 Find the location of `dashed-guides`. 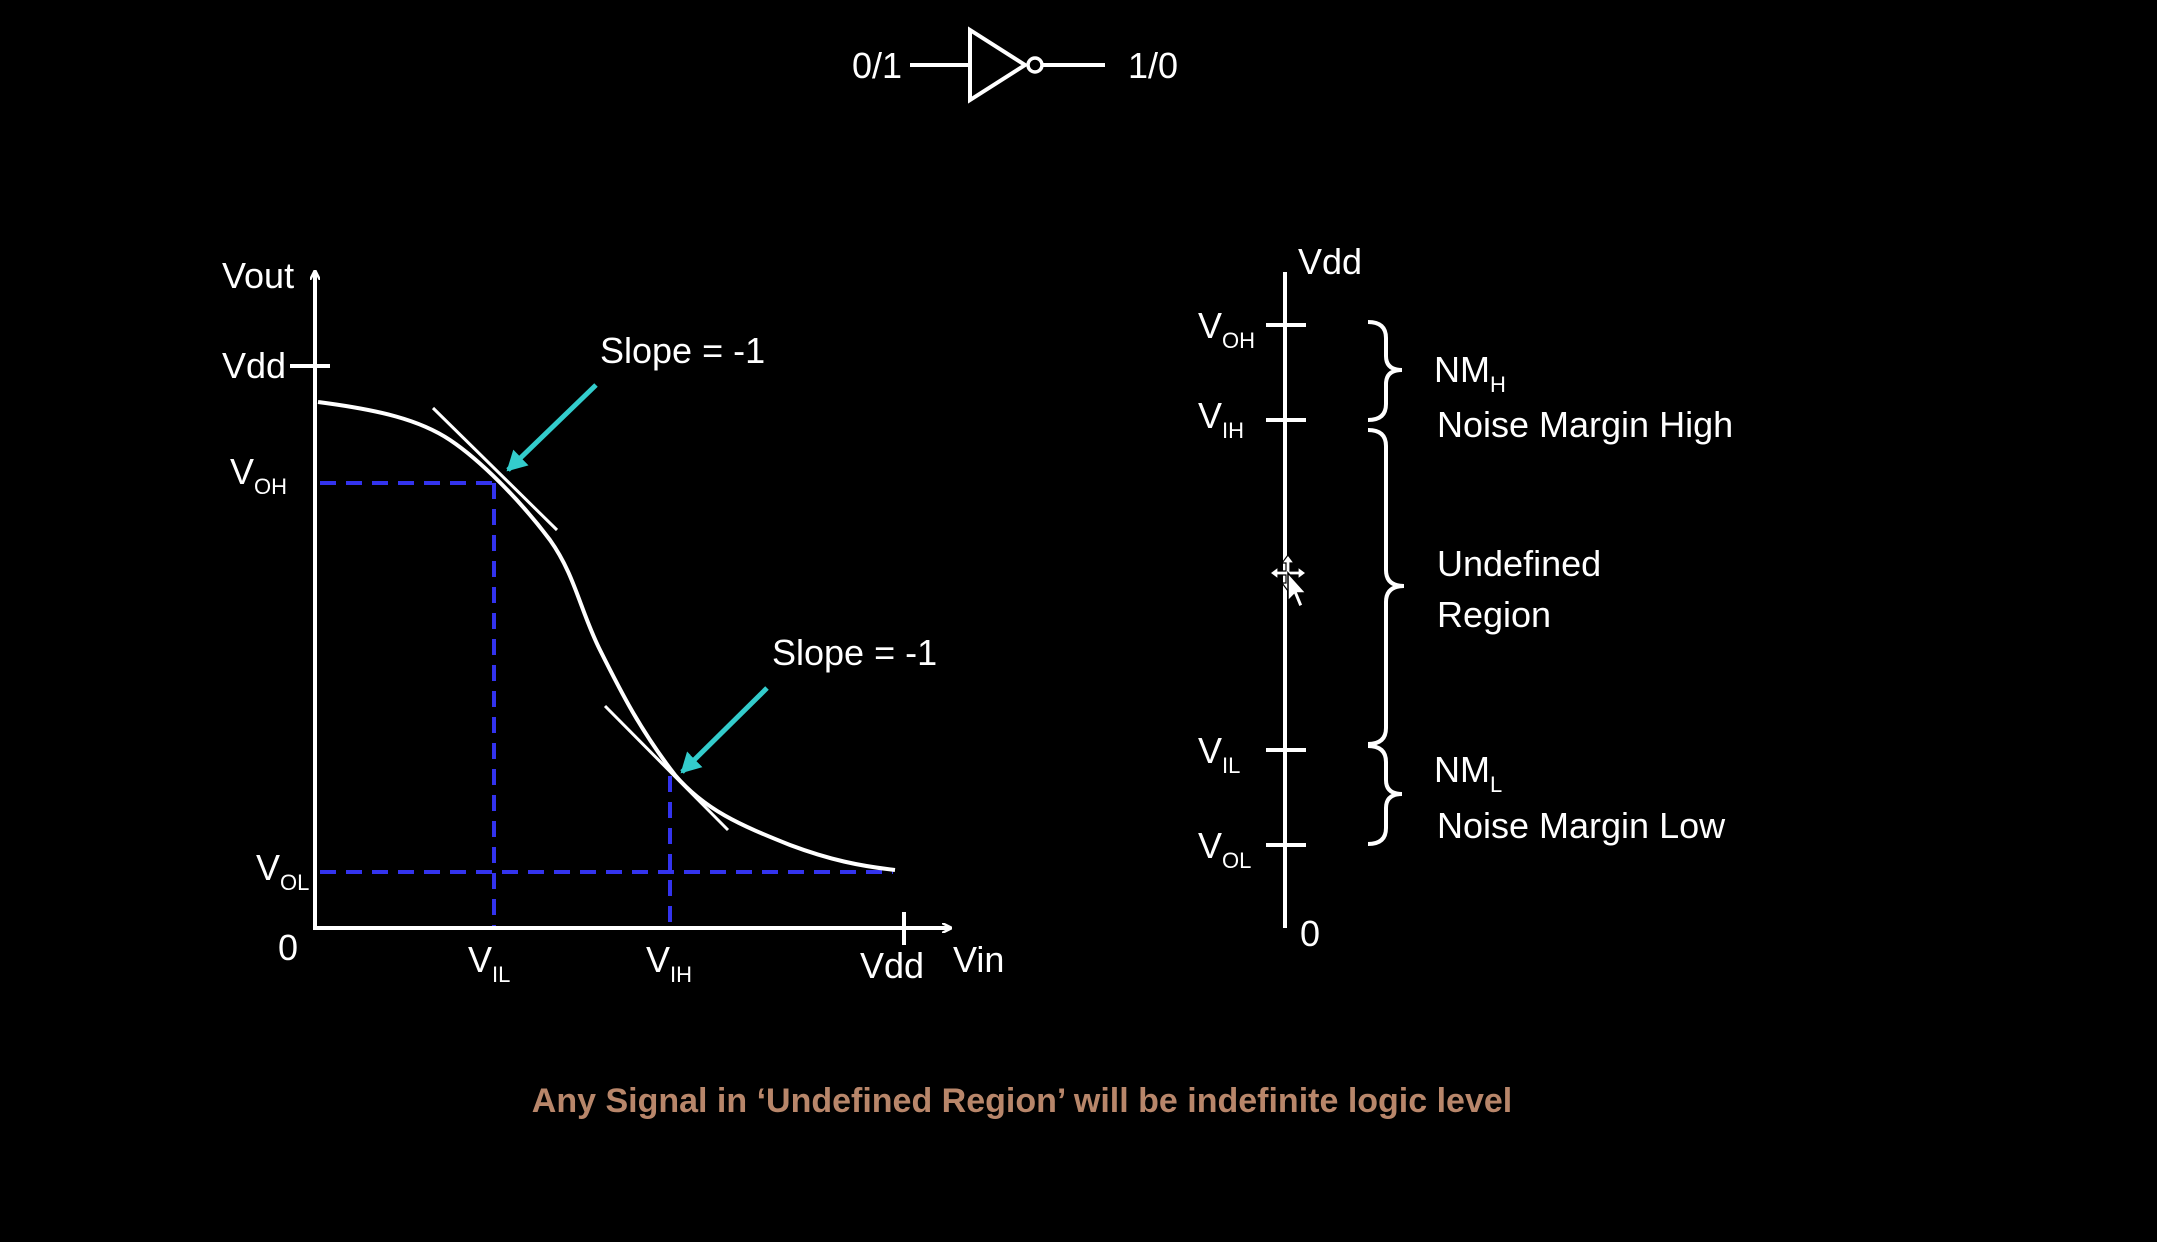

dashed-guides is located at coordinates (606, 703).